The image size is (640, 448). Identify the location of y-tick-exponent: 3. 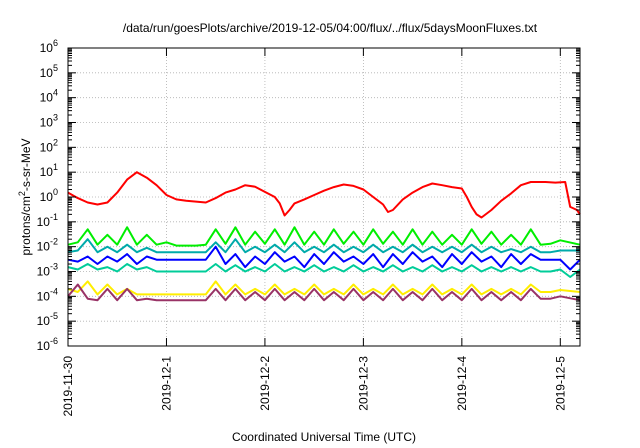
(55, 118).